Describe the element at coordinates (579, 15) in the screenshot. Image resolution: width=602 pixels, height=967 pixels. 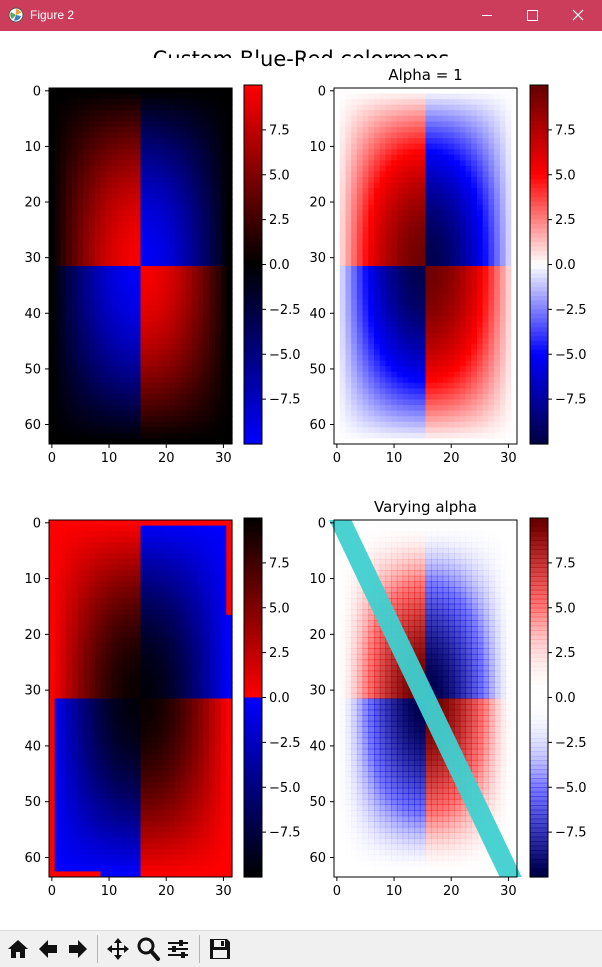
I see `close-icon` at that location.